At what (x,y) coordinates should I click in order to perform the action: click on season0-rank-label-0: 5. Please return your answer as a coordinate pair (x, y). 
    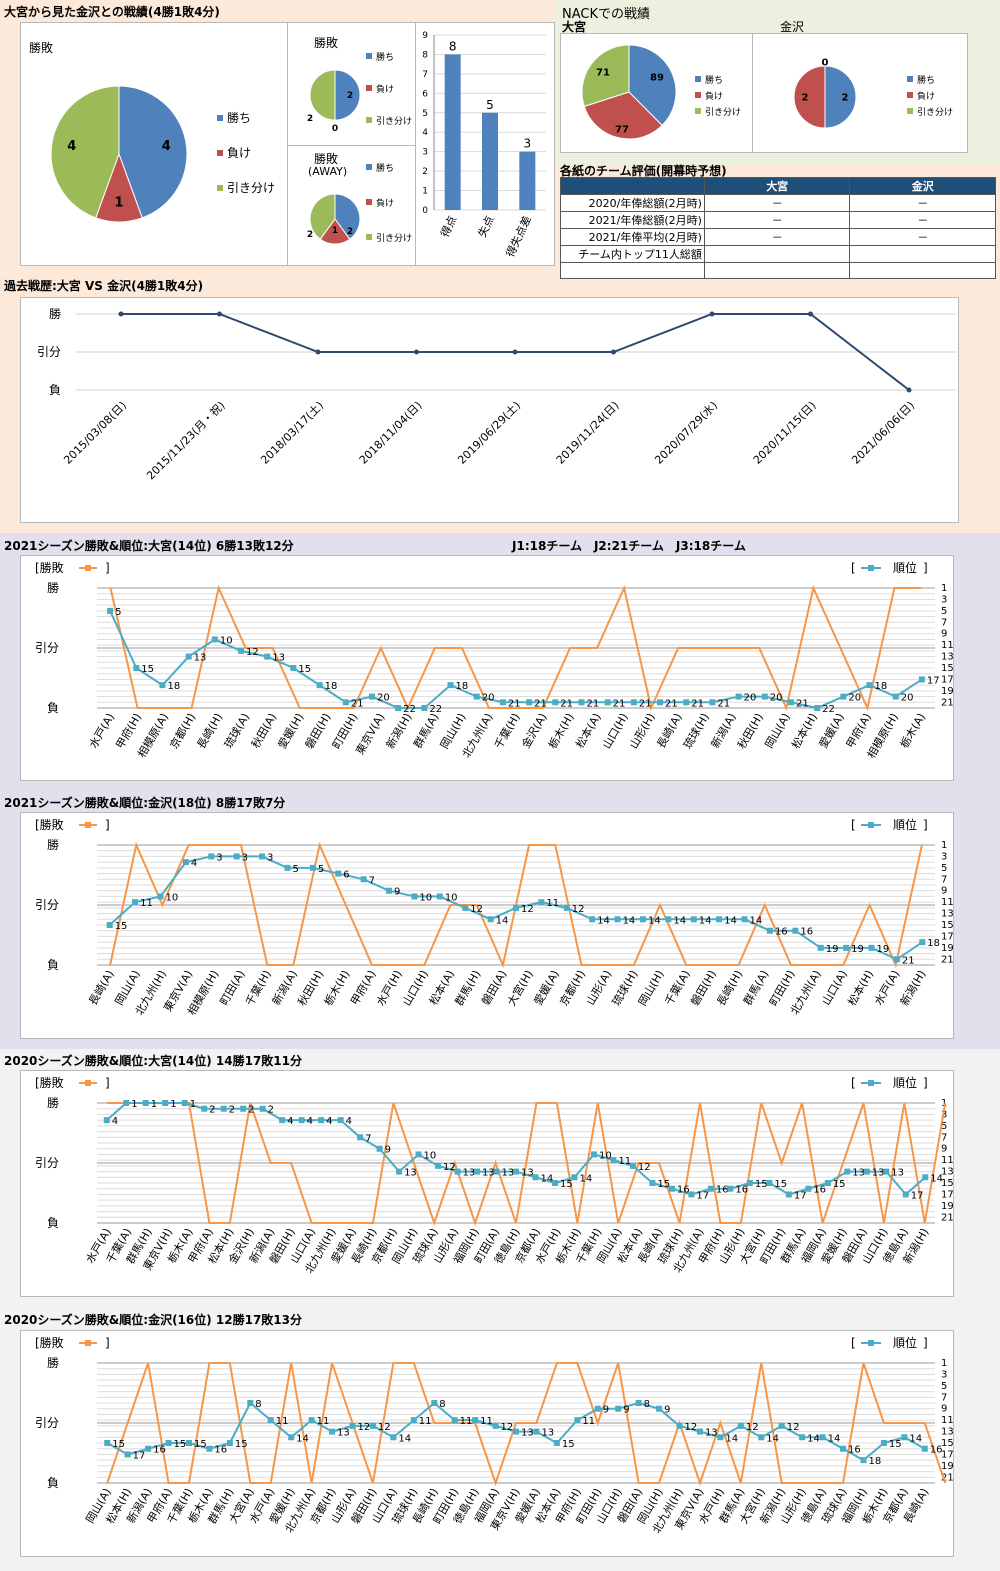
    Looking at the image, I should click on (118, 612).